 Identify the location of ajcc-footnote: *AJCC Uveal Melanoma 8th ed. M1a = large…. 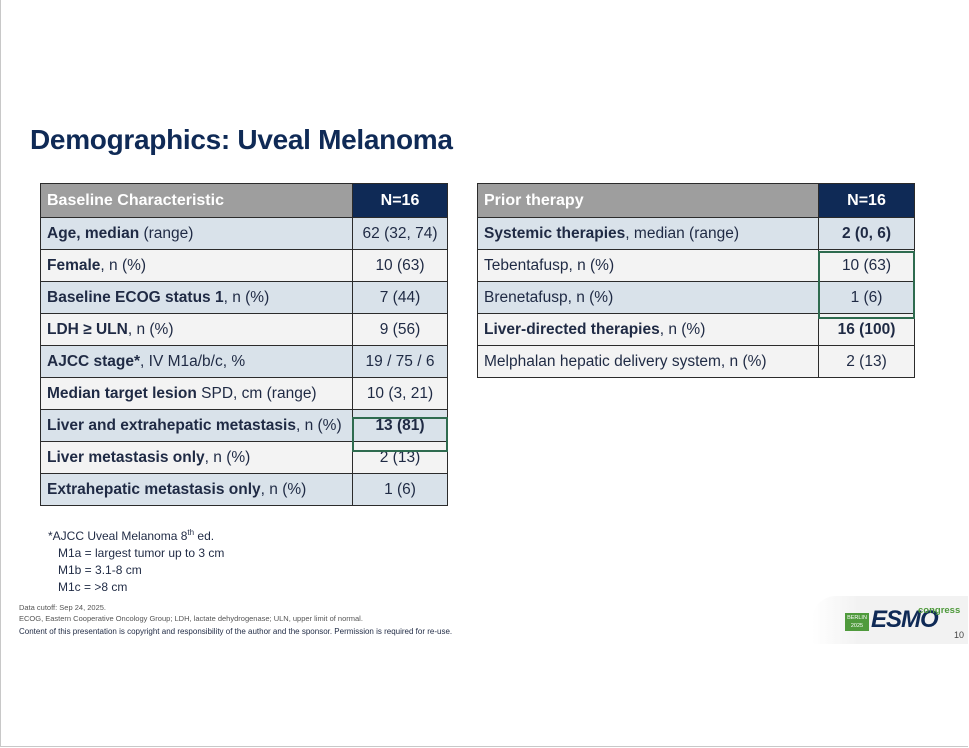
(136, 561).